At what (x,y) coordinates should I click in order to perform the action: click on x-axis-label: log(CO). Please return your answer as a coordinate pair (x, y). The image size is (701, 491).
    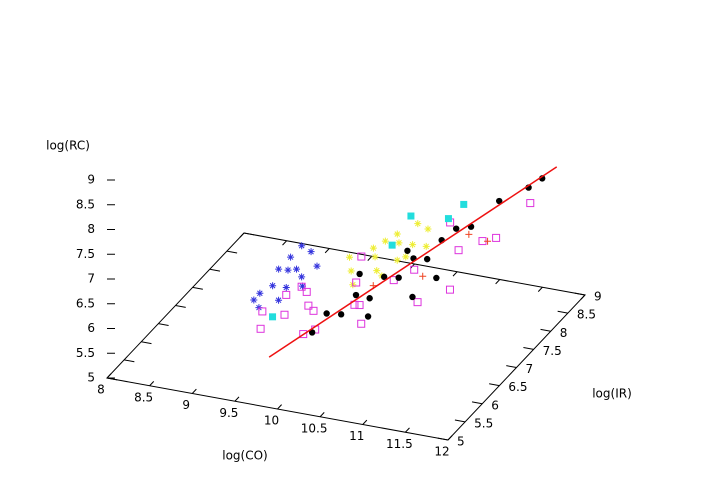
    Looking at the image, I should click on (244, 456).